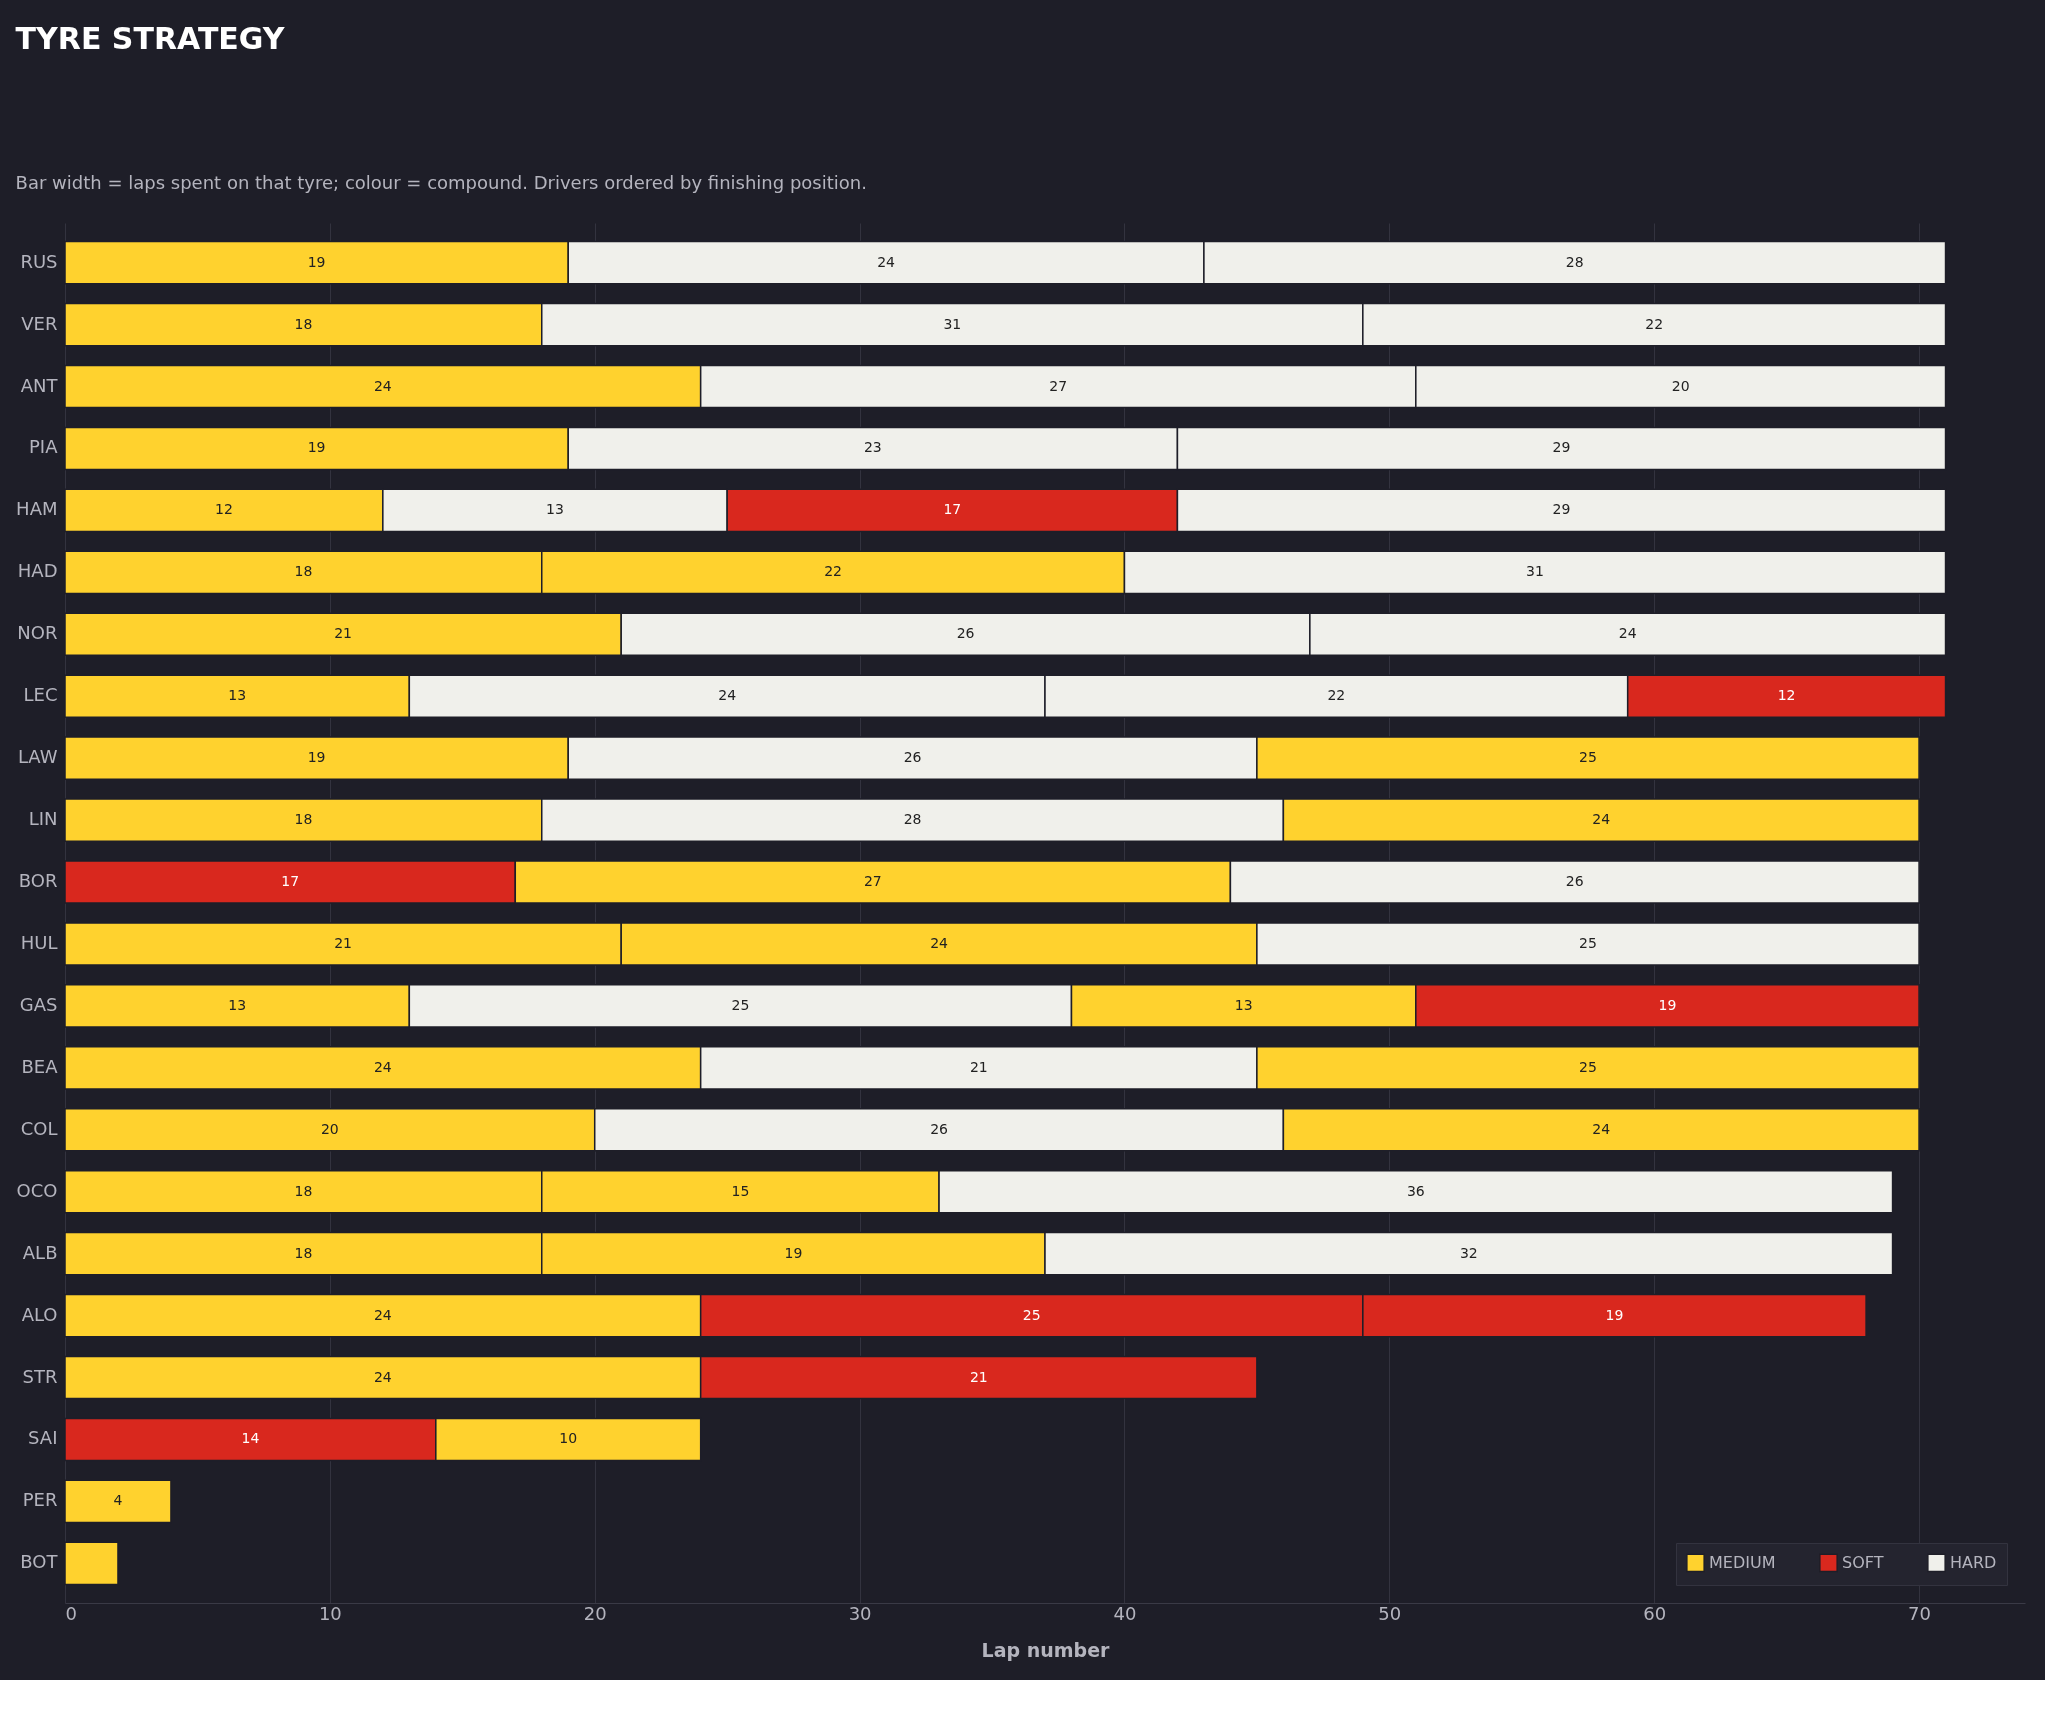 The width and height of the screenshot is (2067, 1736). I want to click on y-tick-label: OCO, so click(37, 1190).